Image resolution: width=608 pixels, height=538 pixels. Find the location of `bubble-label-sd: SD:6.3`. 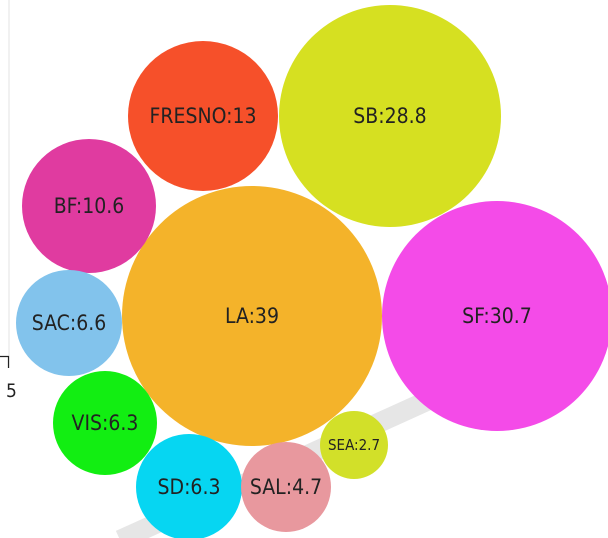

bubble-label-sd: SD:6.3 is located at coordinates (189, 487).